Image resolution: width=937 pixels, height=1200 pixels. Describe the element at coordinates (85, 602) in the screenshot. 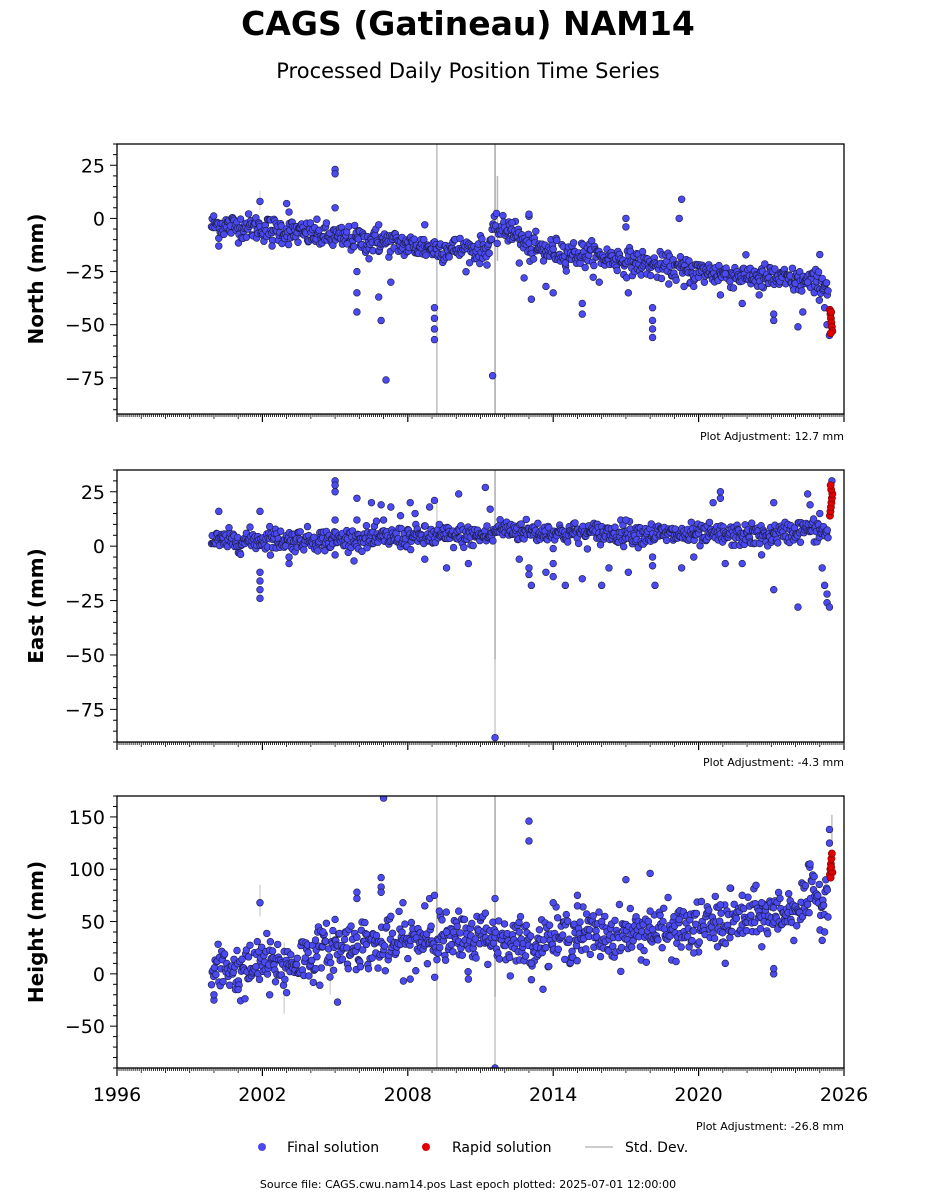

I see `y-tick-label: −25` at that location.